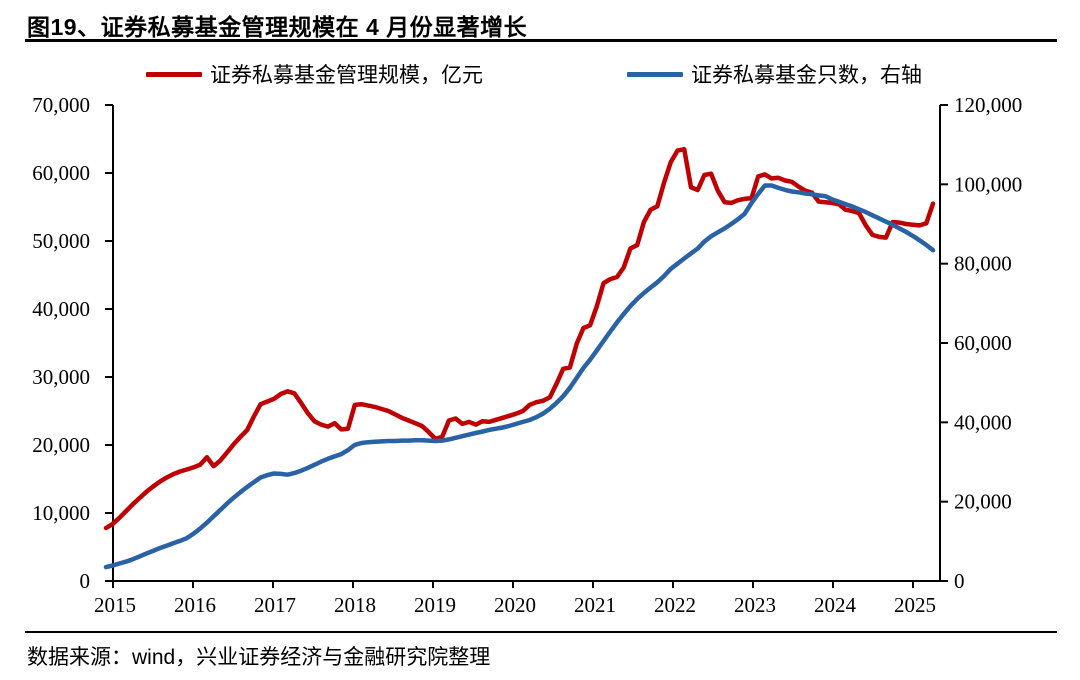 This screenshot has width=1080, height=680. I want to click on x-axis-year-label: 2025, so click(915, 605).